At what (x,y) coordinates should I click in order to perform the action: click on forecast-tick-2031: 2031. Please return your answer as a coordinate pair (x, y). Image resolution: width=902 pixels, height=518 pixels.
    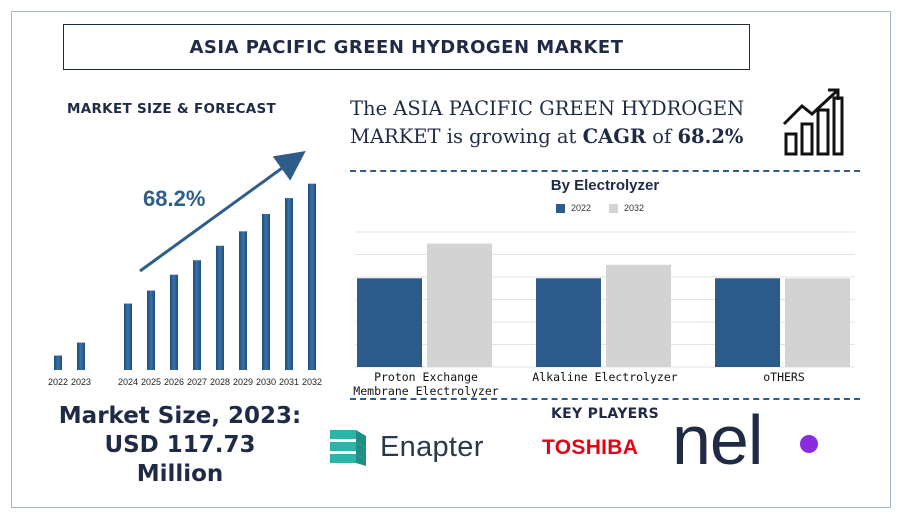
    Looking at the image, I should click on (289, 382).